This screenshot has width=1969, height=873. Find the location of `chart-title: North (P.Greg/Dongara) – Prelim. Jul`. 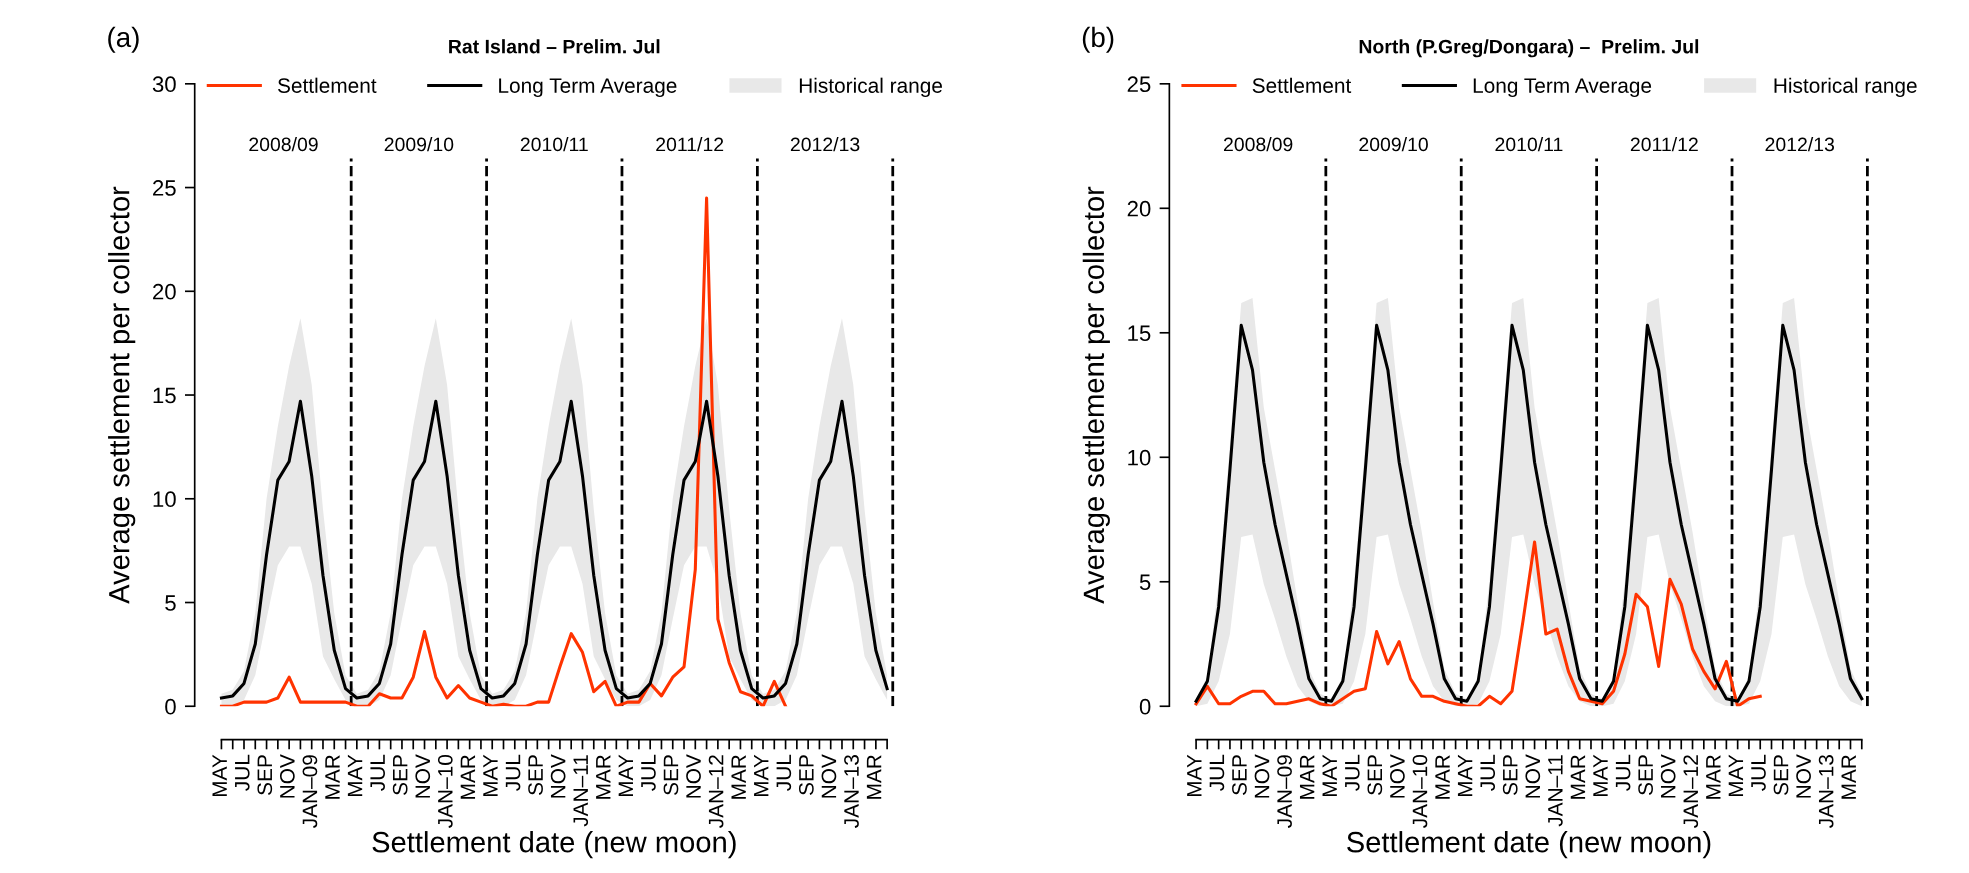

chart-title: North (P.Greg/Dongara) – Prelim. Jul is located at coordinates (1529, 48).